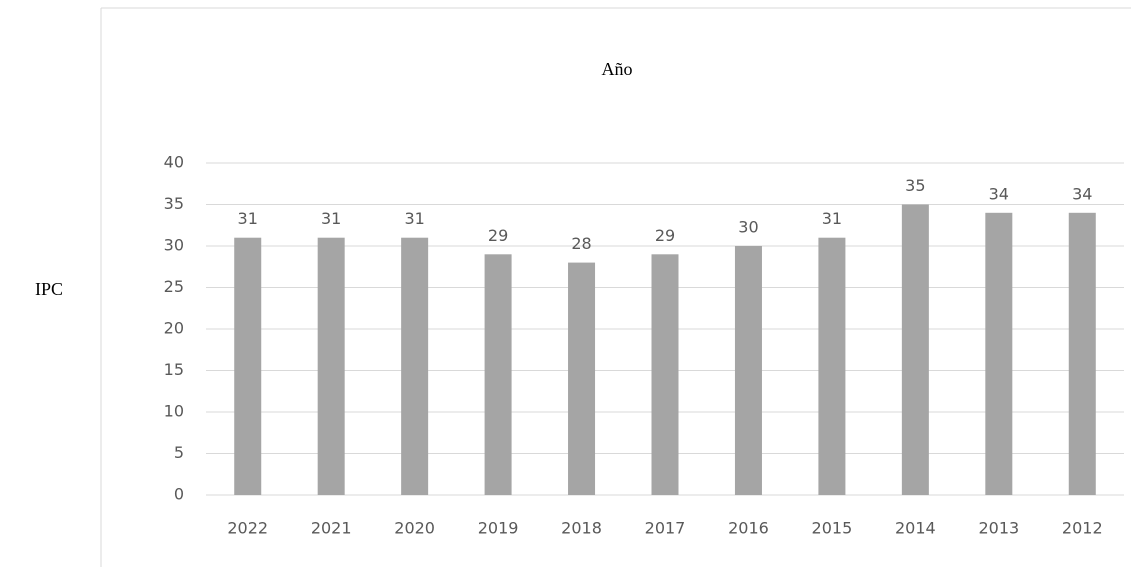  I want to click on y-axis-label: IPC, so click(49, 289).